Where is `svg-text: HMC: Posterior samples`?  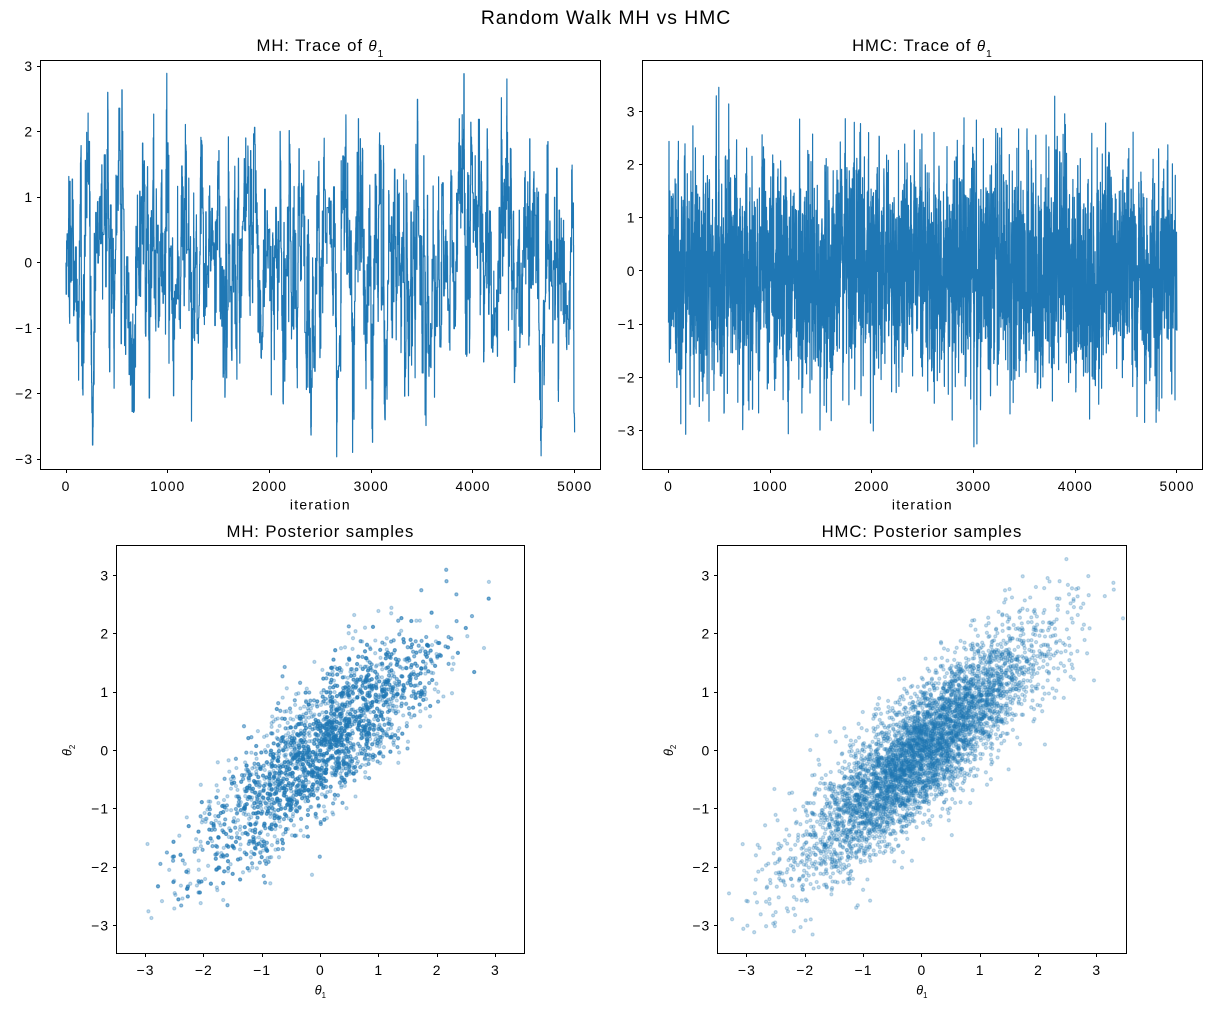
svg-text: HMC: Posterior samples is located at coordinates (922, 531).